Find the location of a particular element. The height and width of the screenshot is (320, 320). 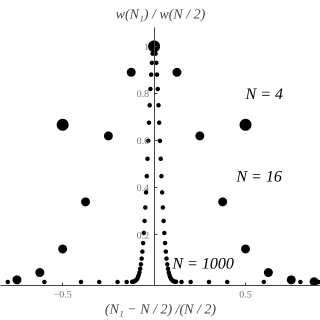

series-label: N = 1000 is located at coordinates (202, 264).